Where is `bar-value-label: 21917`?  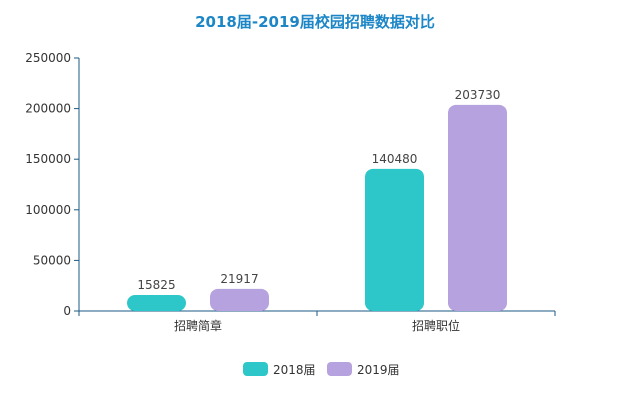 bar-value-label: 21917 is located at coordinates (239, 279).